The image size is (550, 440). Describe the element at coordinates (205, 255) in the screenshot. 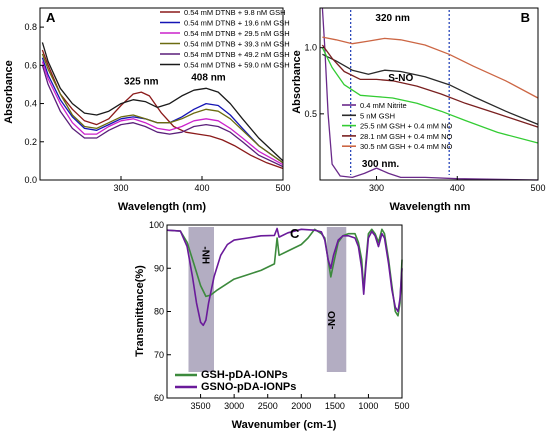

I see `annotation-1: -NH` at that location.